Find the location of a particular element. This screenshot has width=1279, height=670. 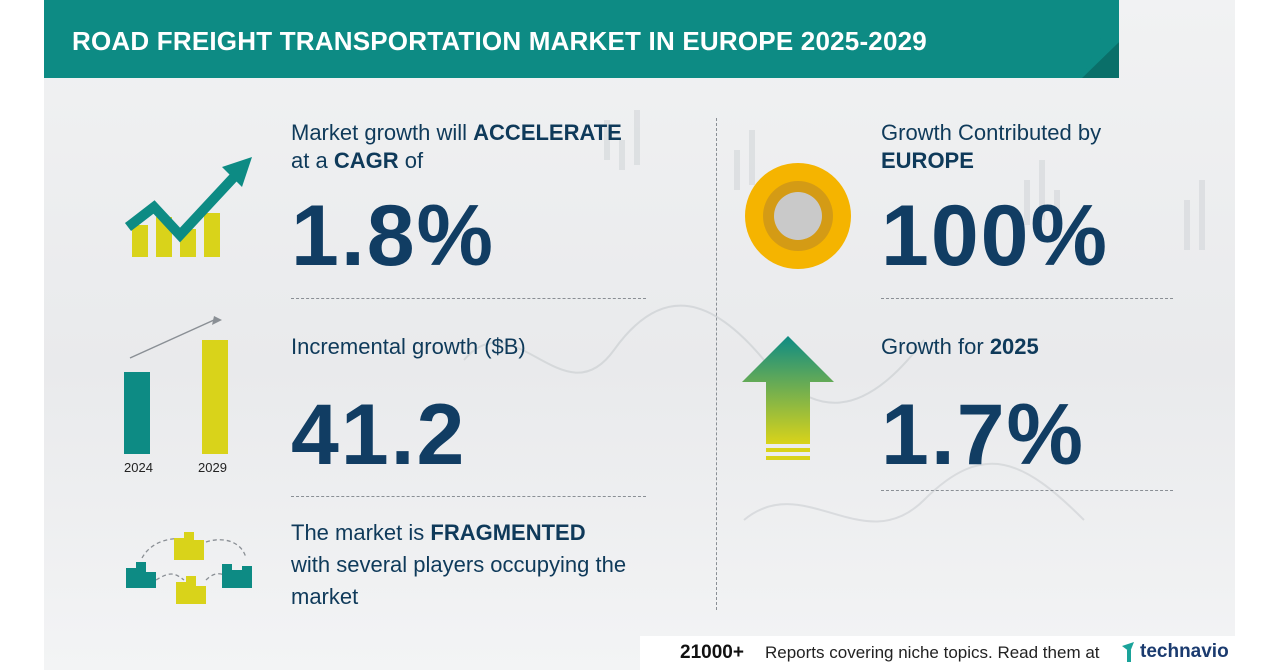

cagr-value: 1.8% is located at coordinates (393, 236).